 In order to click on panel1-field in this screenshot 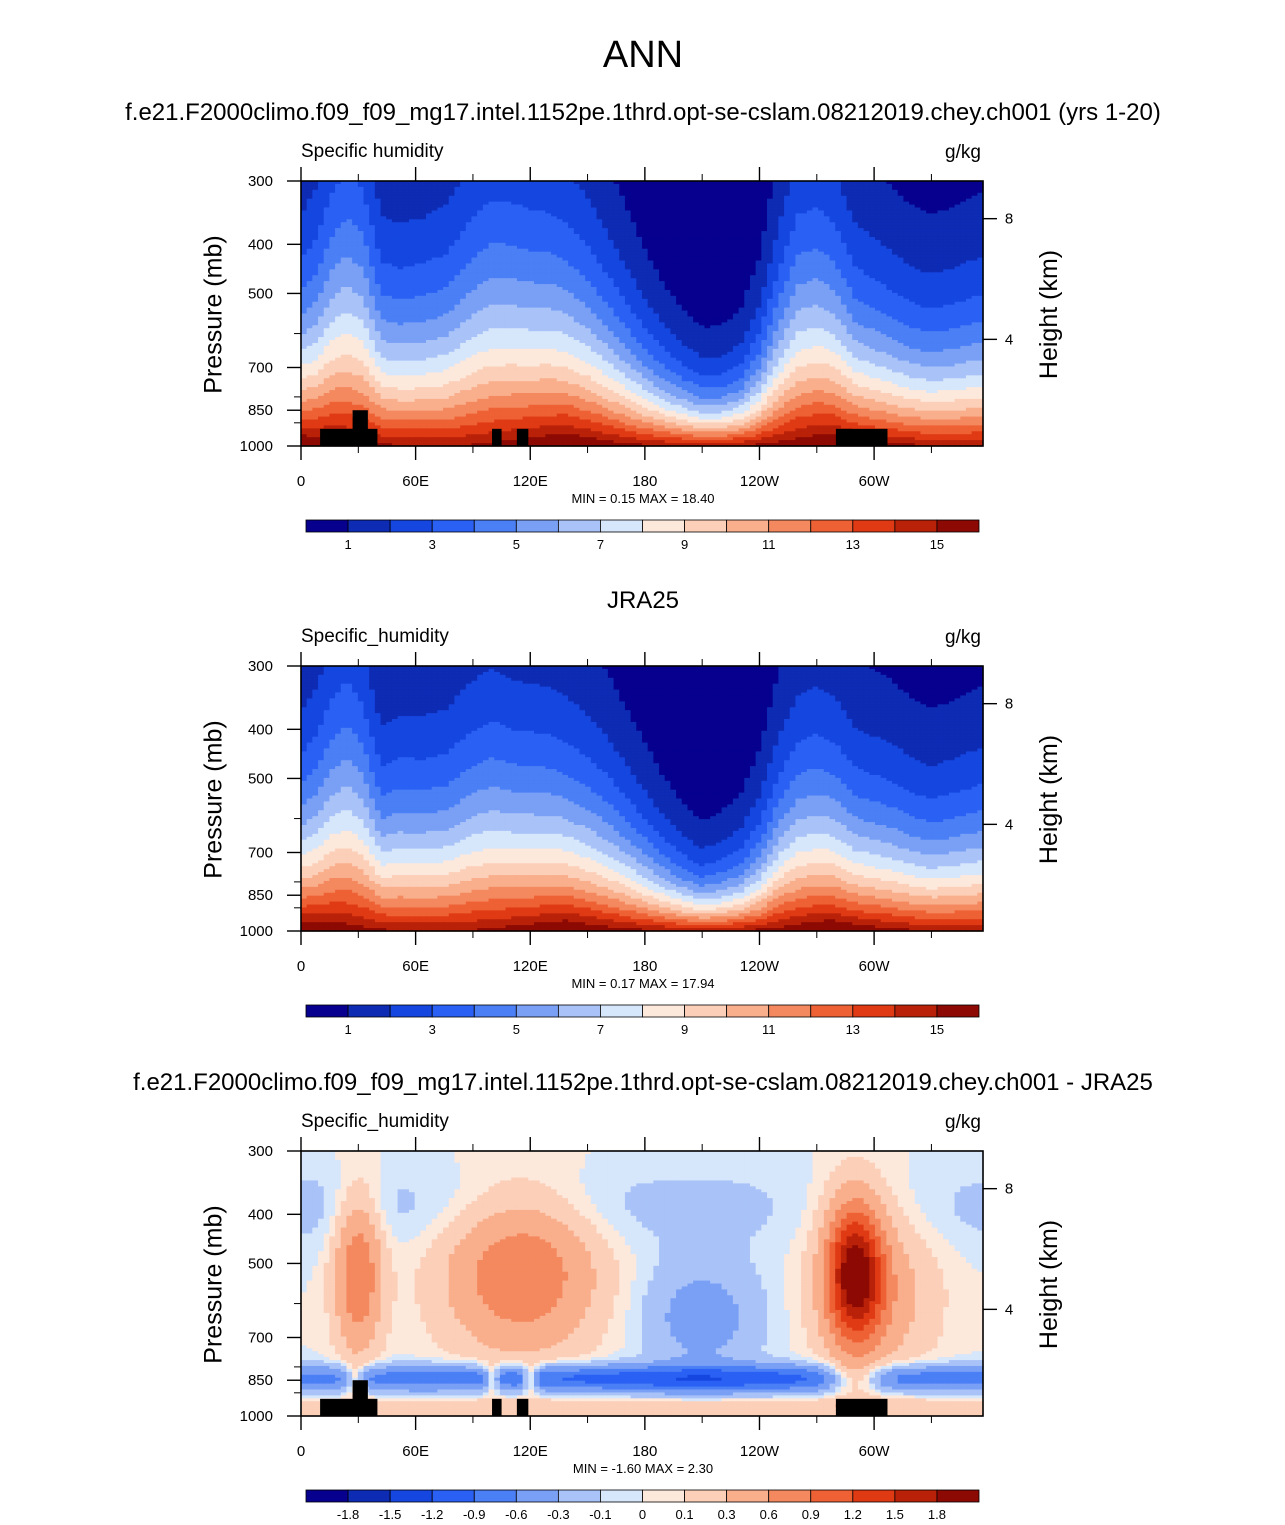, I will do `click(642, 314)`.